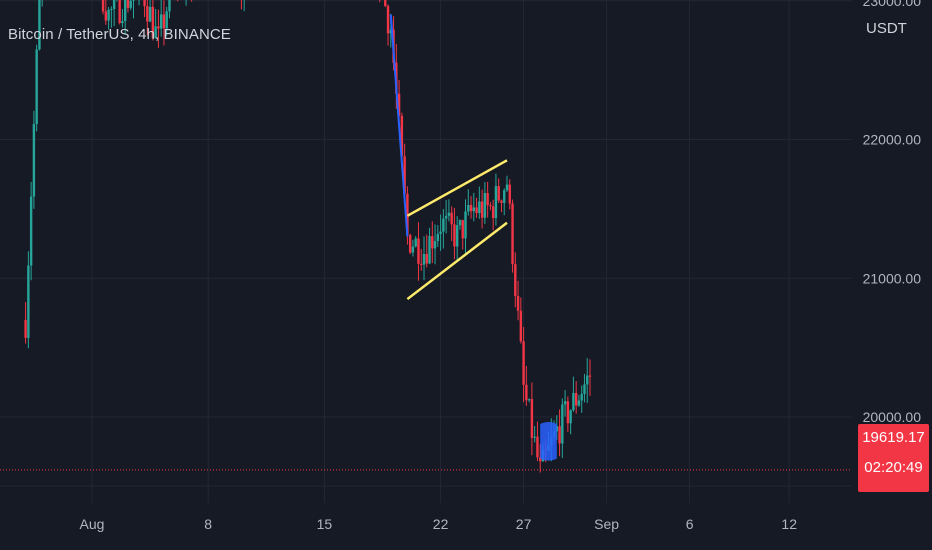  What do you see at coordinates (92, 524) in the screenshot?
I see `x-tick-label: Aug` at bounding box center [92, 524].